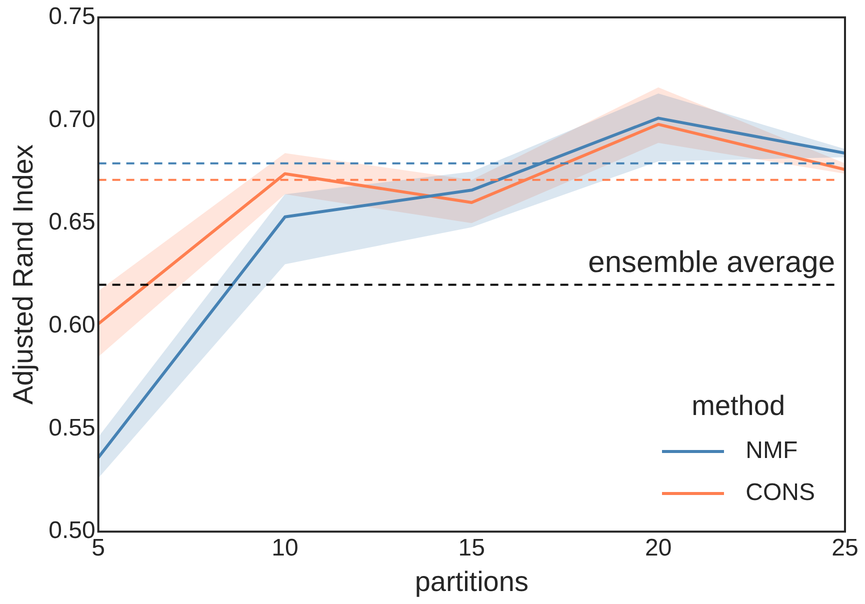 This screenshot has height=604, width=865. Describe the element at coordinates (72, 16) in the screenshot. I see `y-tick-label: 0.75` at that location.